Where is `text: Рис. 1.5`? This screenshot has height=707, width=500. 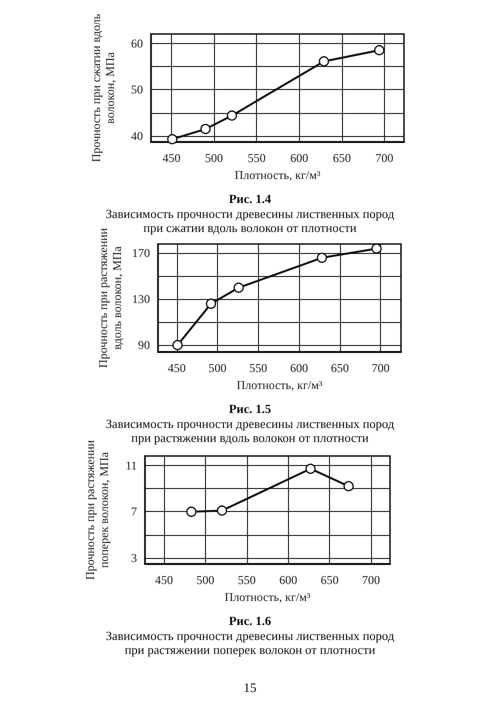
text: Рис. 1.5 is located at coordinates (250, 409).